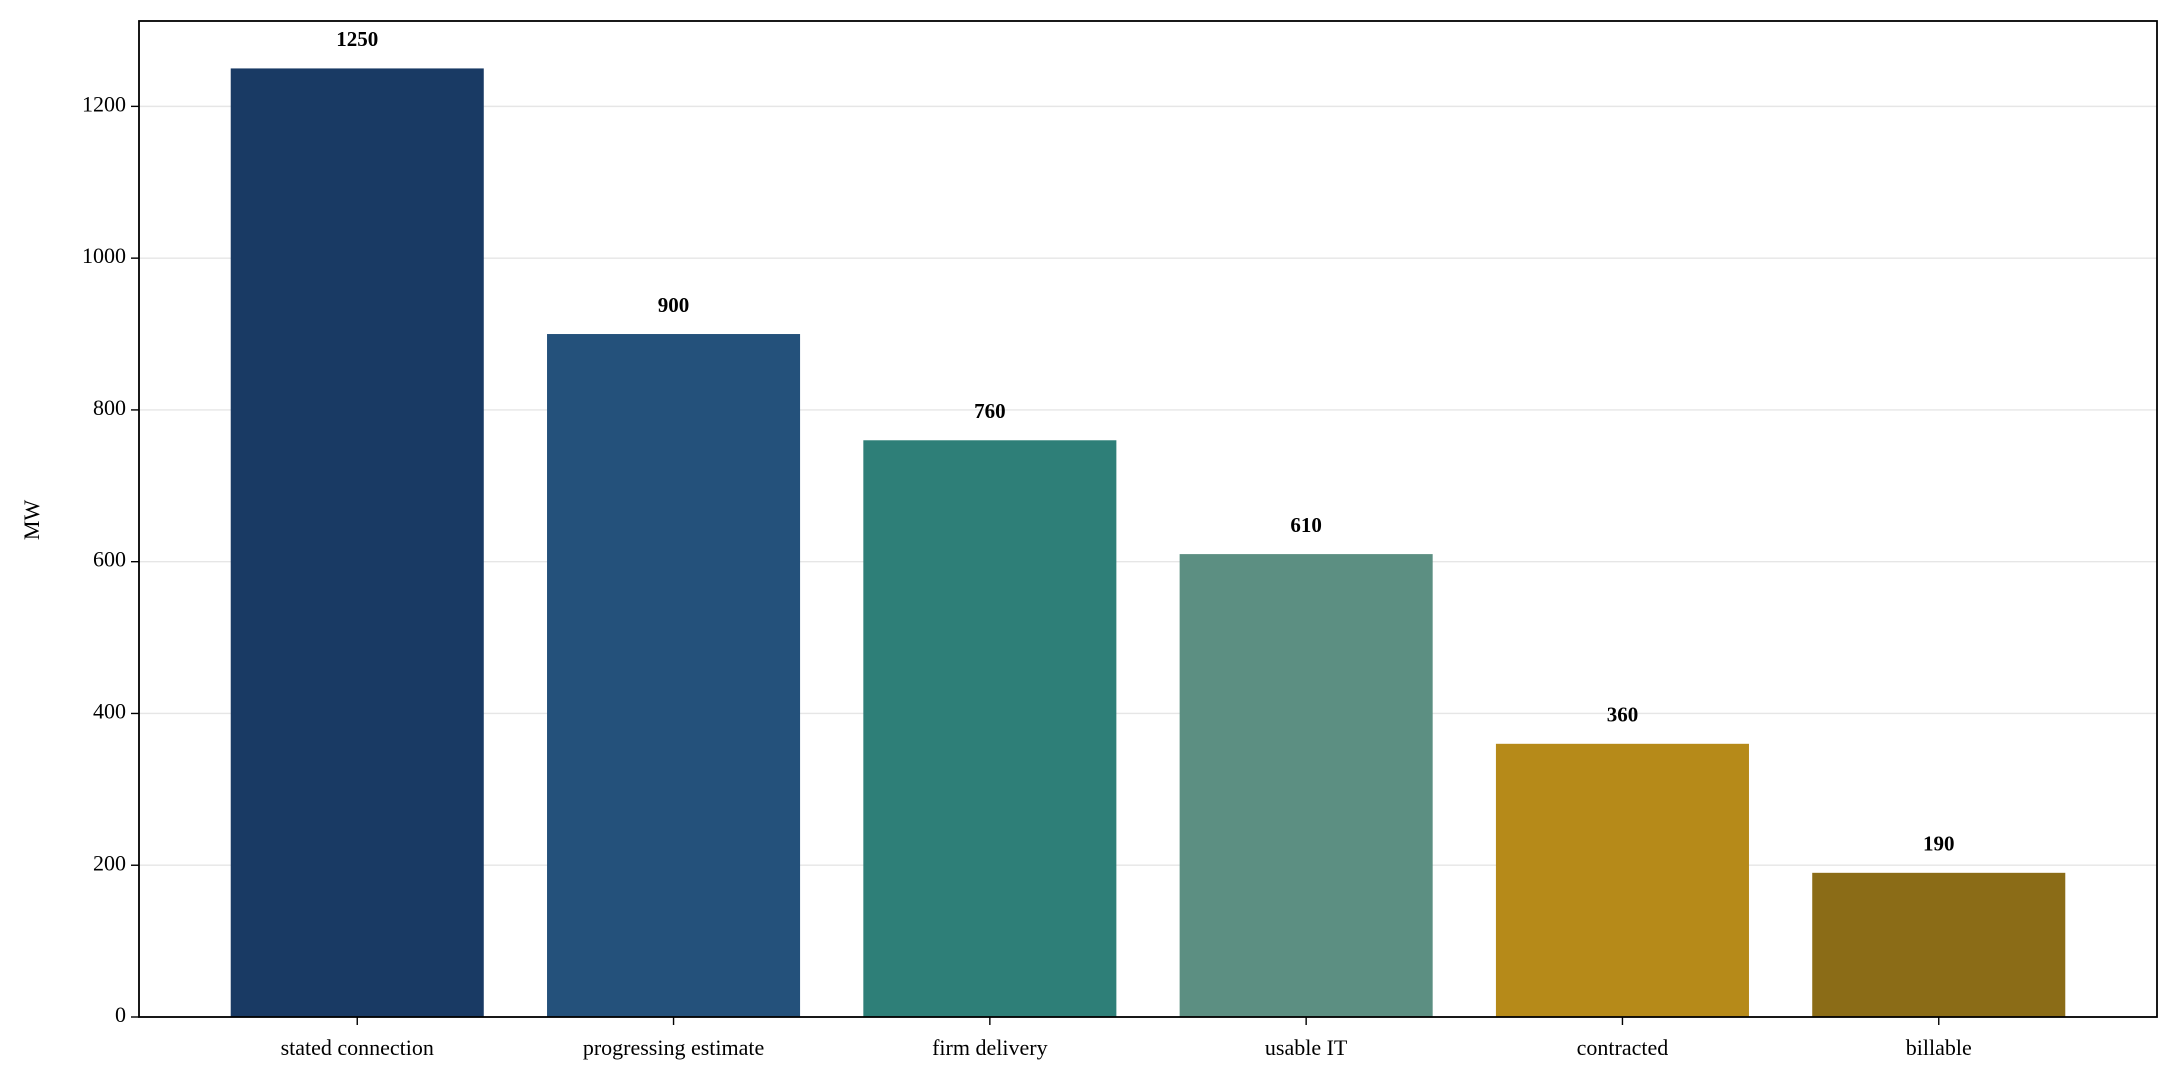  Describe the element at coordinates (989, 1047) in the screenshot. I see `x-tick-label: firm delivery` at that location.